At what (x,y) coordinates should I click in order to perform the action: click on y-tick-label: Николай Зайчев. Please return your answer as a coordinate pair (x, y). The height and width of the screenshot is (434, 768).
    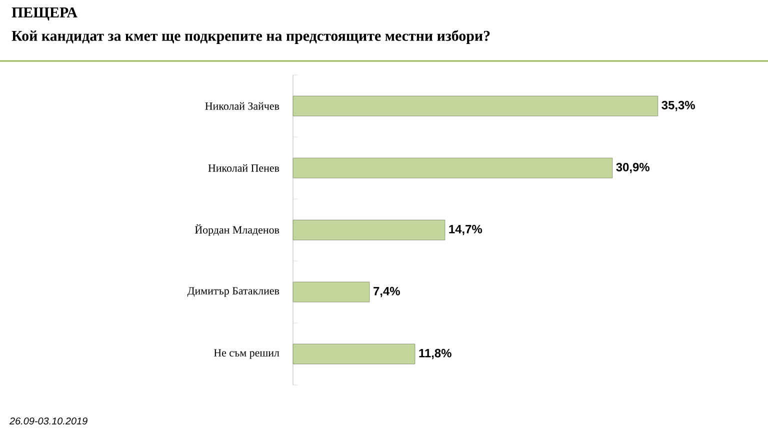
    Looking at the image, I should click on (242, 106).